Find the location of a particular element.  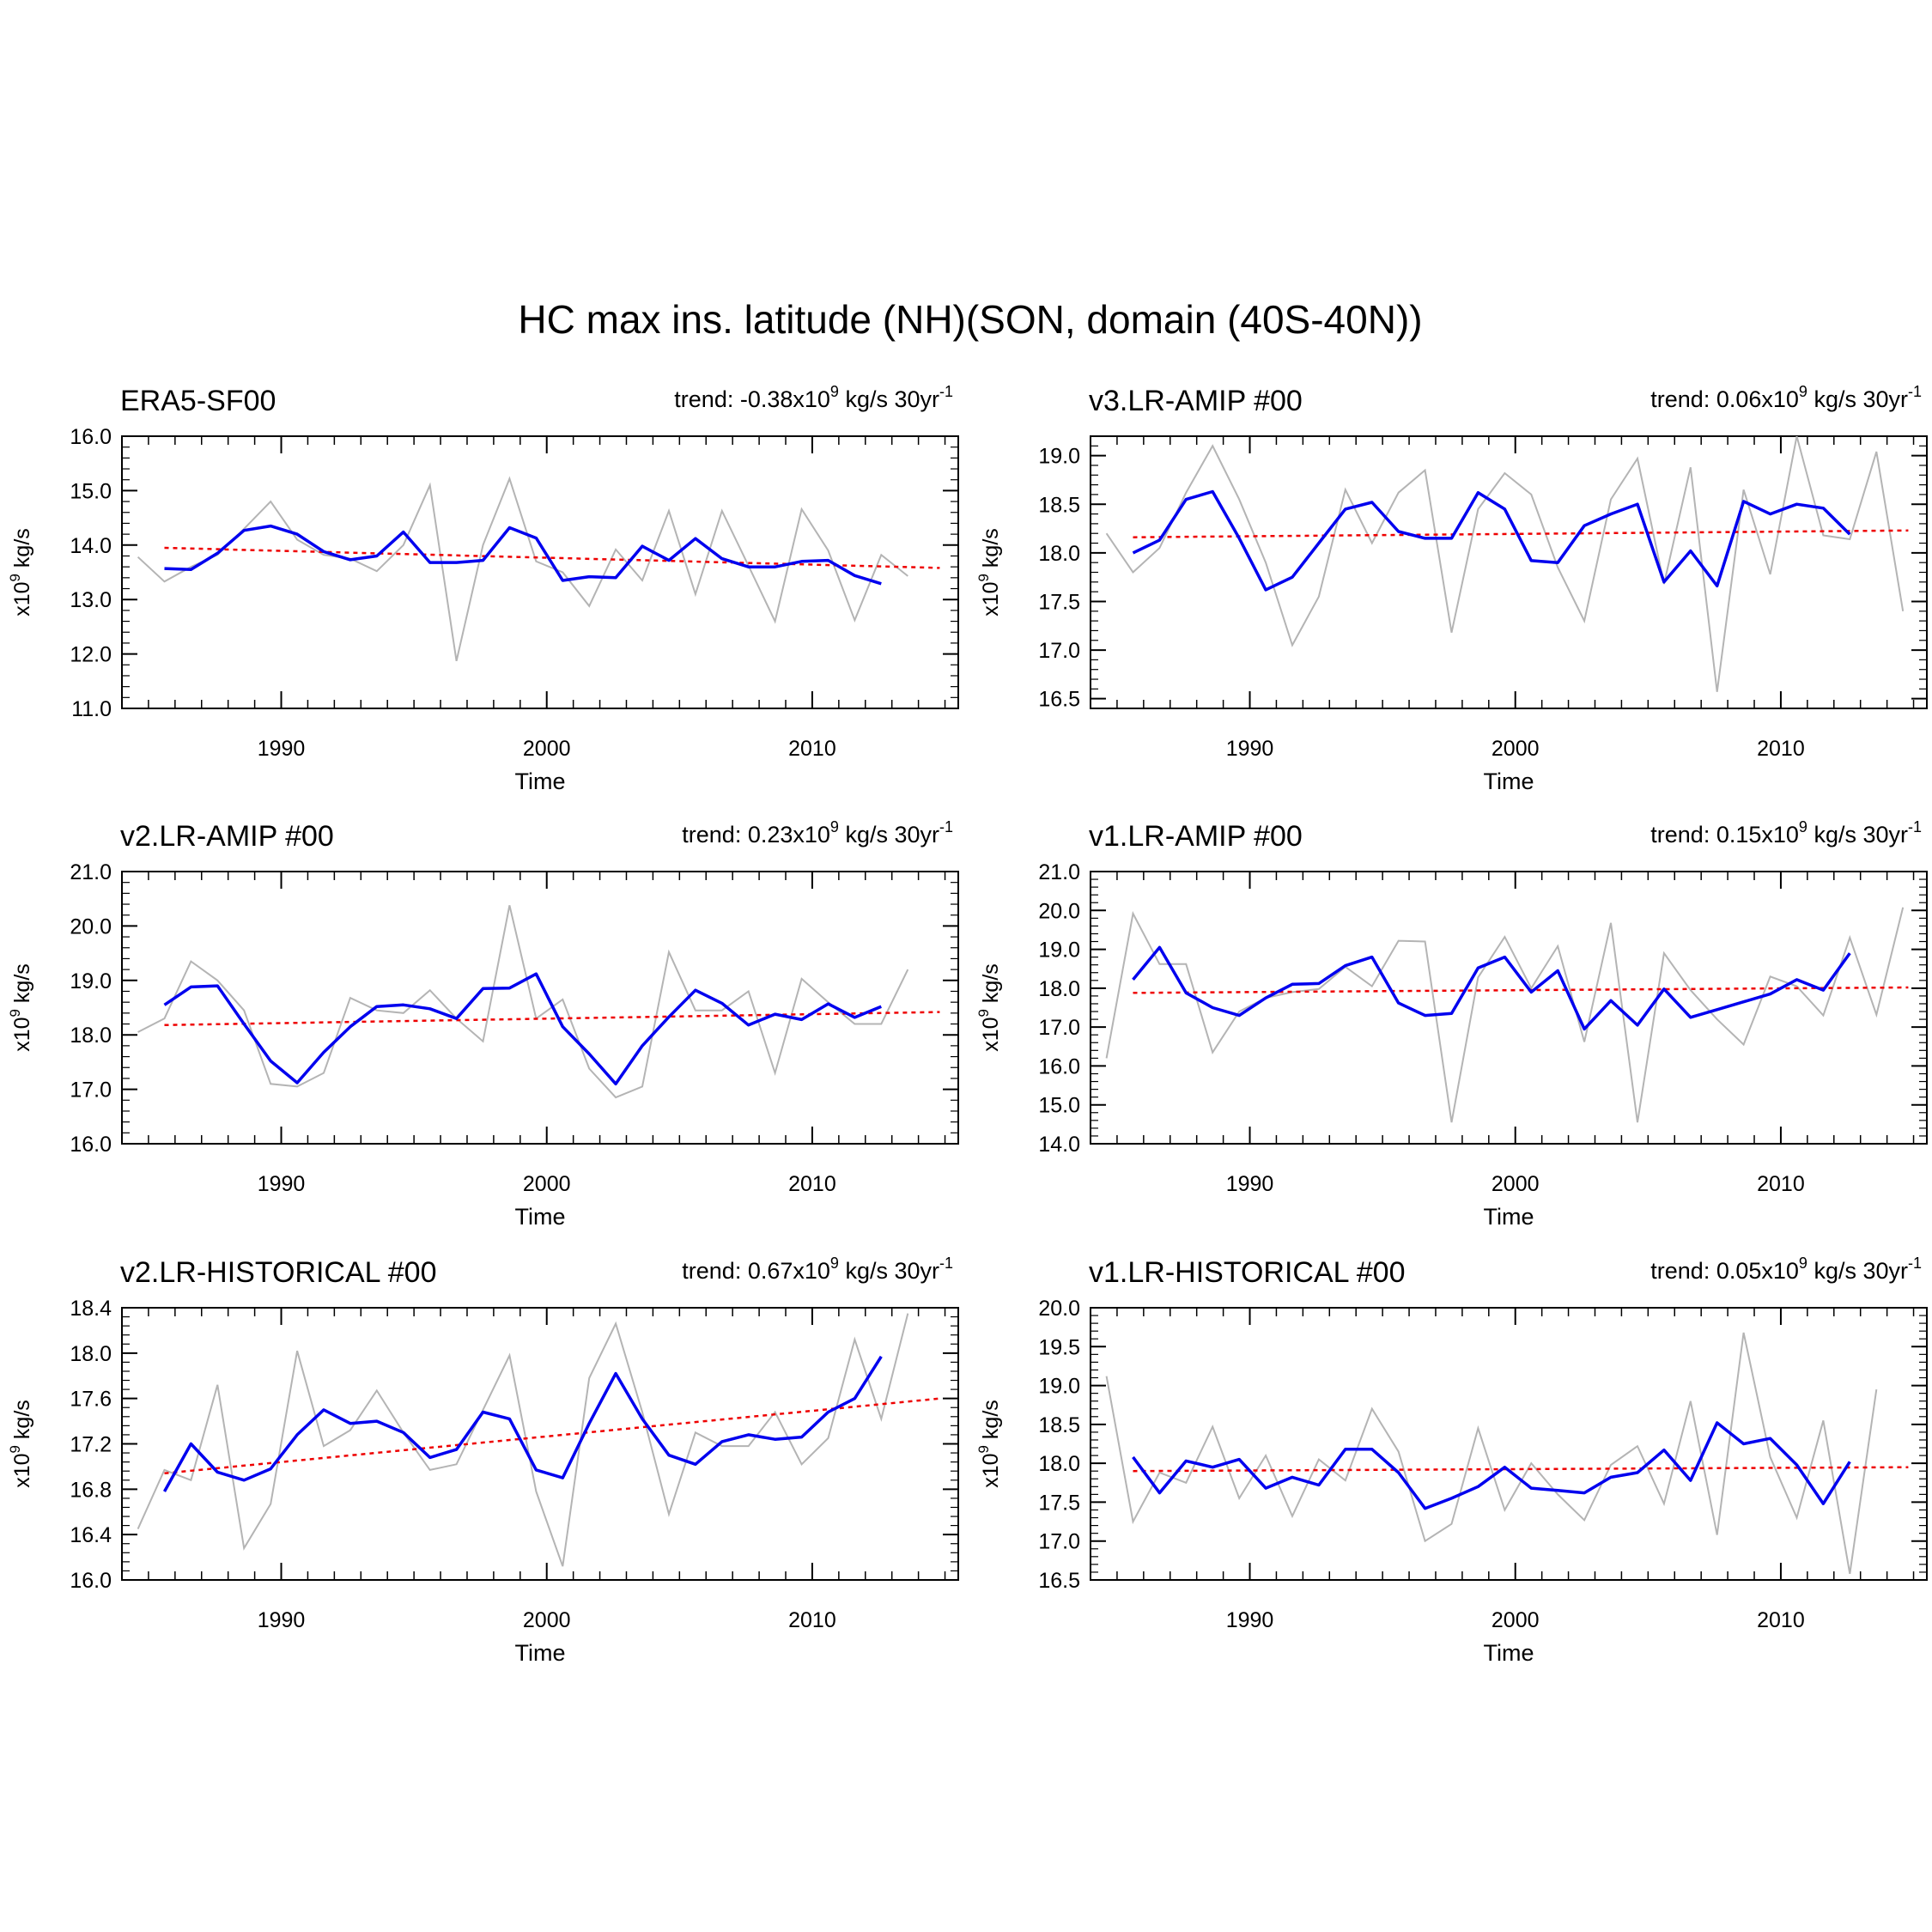

trend-label: trend: -0.38x109 kg/s 30yr-1 is located at coordinates (813, 398).